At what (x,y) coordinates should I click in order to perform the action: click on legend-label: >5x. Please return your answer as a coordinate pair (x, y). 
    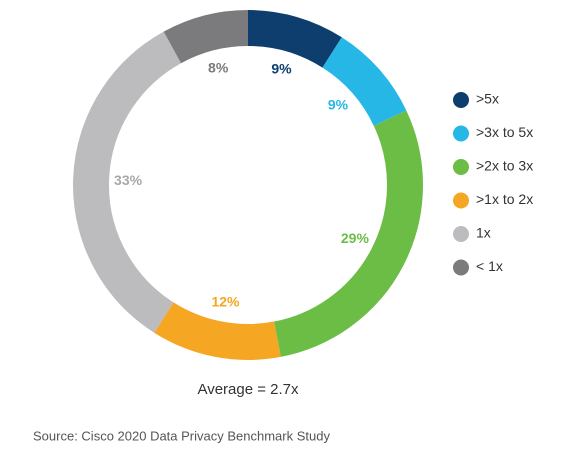
    Looking at the image, I should click on (487, 99).